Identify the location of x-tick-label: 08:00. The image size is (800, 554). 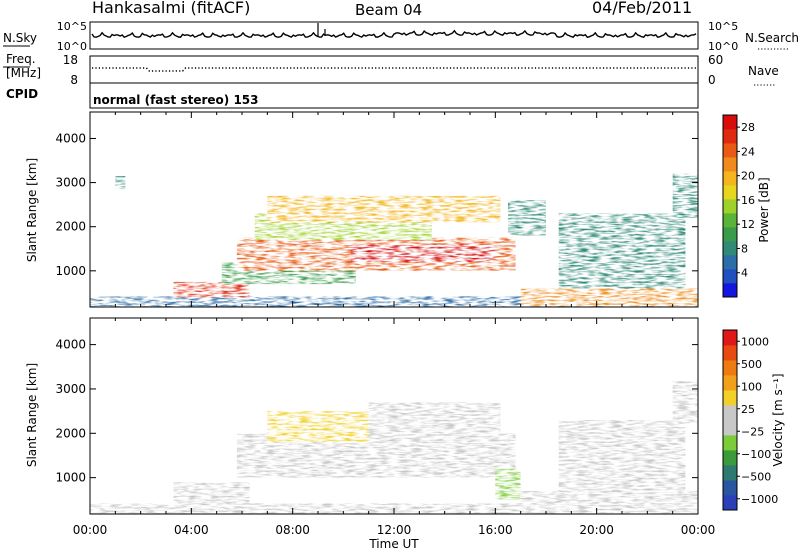
(292, 530).